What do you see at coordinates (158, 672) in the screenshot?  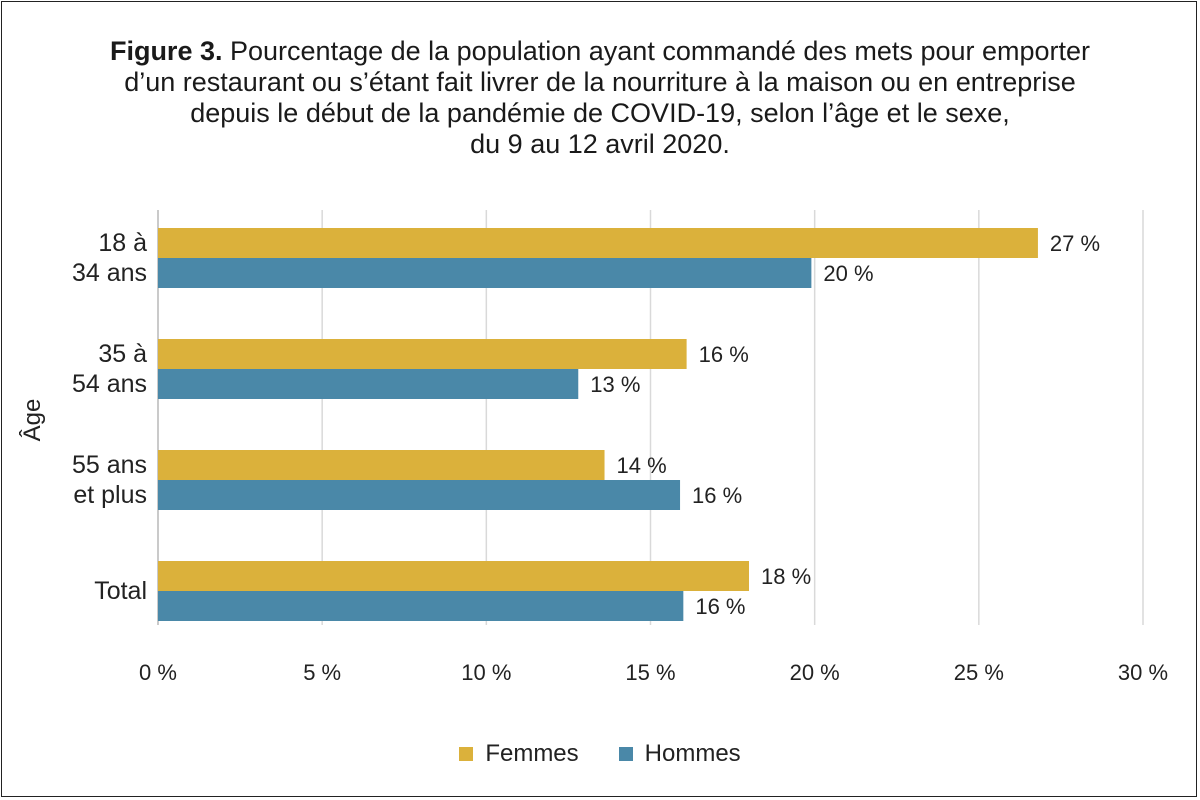 I see `x-tick-label: 0 %` at bounding box center [158, 672].